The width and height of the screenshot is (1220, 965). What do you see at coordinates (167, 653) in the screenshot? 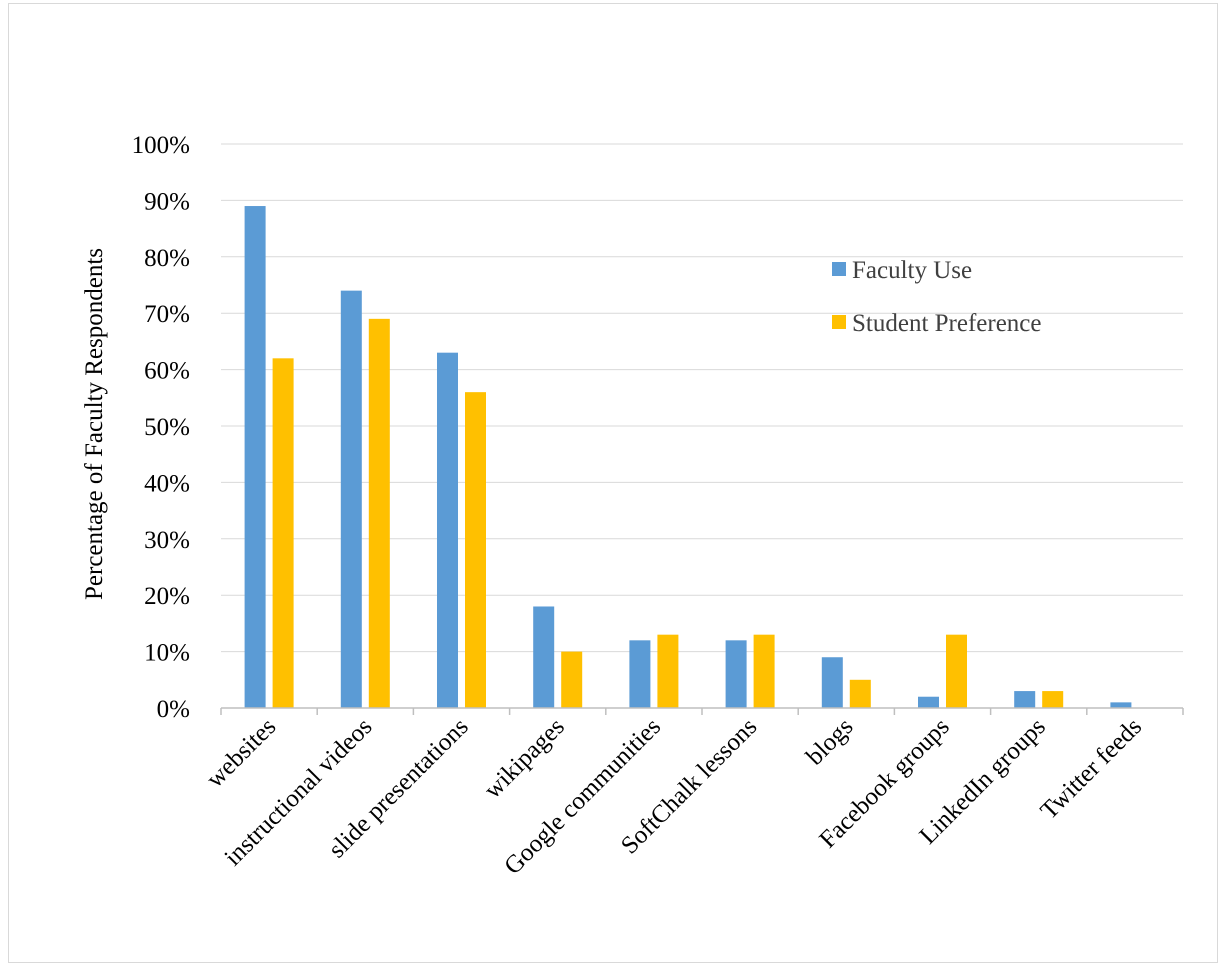
I see `y-tick-label: 10%` at bounding box center [167, 653].